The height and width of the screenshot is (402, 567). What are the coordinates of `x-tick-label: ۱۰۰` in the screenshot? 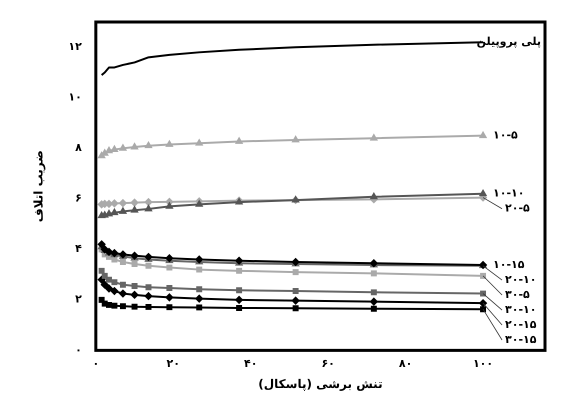 It's located at (483, 363).